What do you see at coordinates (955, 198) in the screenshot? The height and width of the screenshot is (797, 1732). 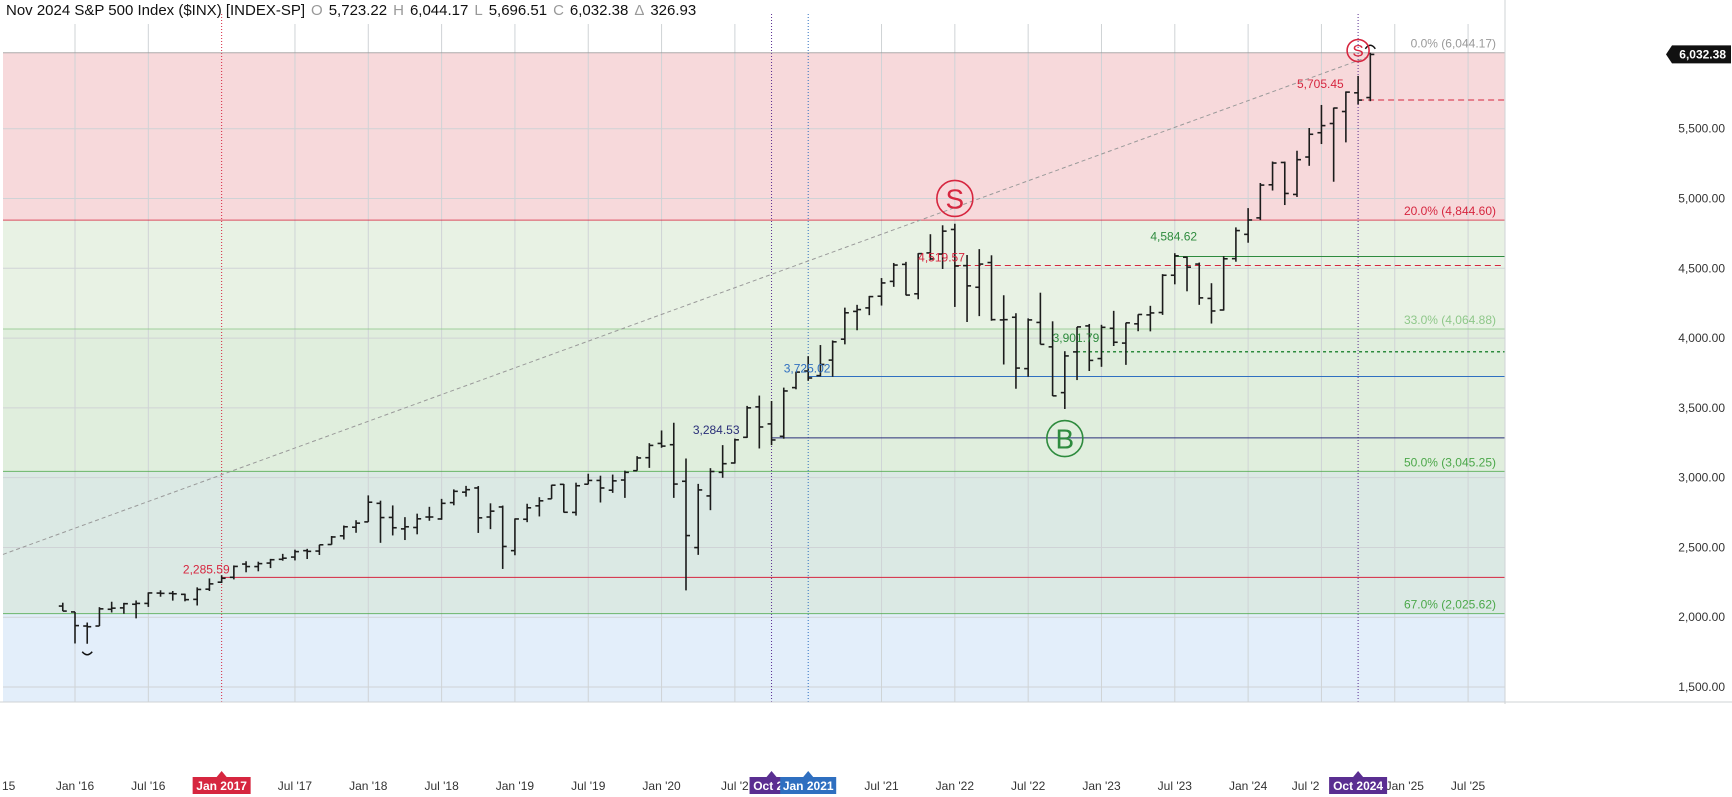 I see `sell-signal-icon: S` at bounding box center [955, 198].